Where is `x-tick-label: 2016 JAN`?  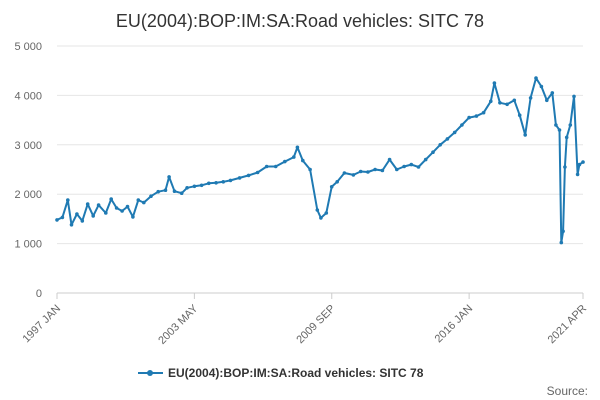
x-tick-label: 2016 JAN is located at coordinates (454, 324).